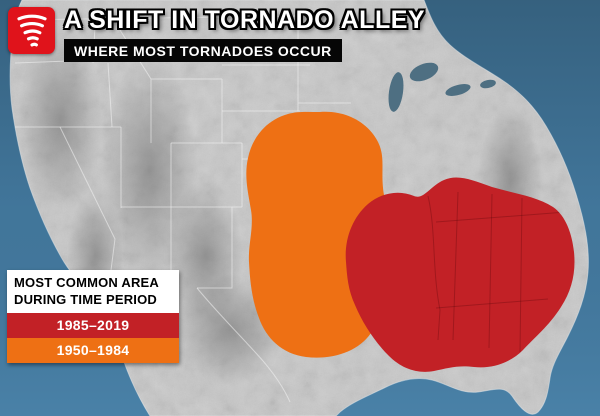 The image size is (600, 416). What do you see at coordinates (442, 87) in the screenshot?
I see `great-lakes` at bounding box center [442, 87].